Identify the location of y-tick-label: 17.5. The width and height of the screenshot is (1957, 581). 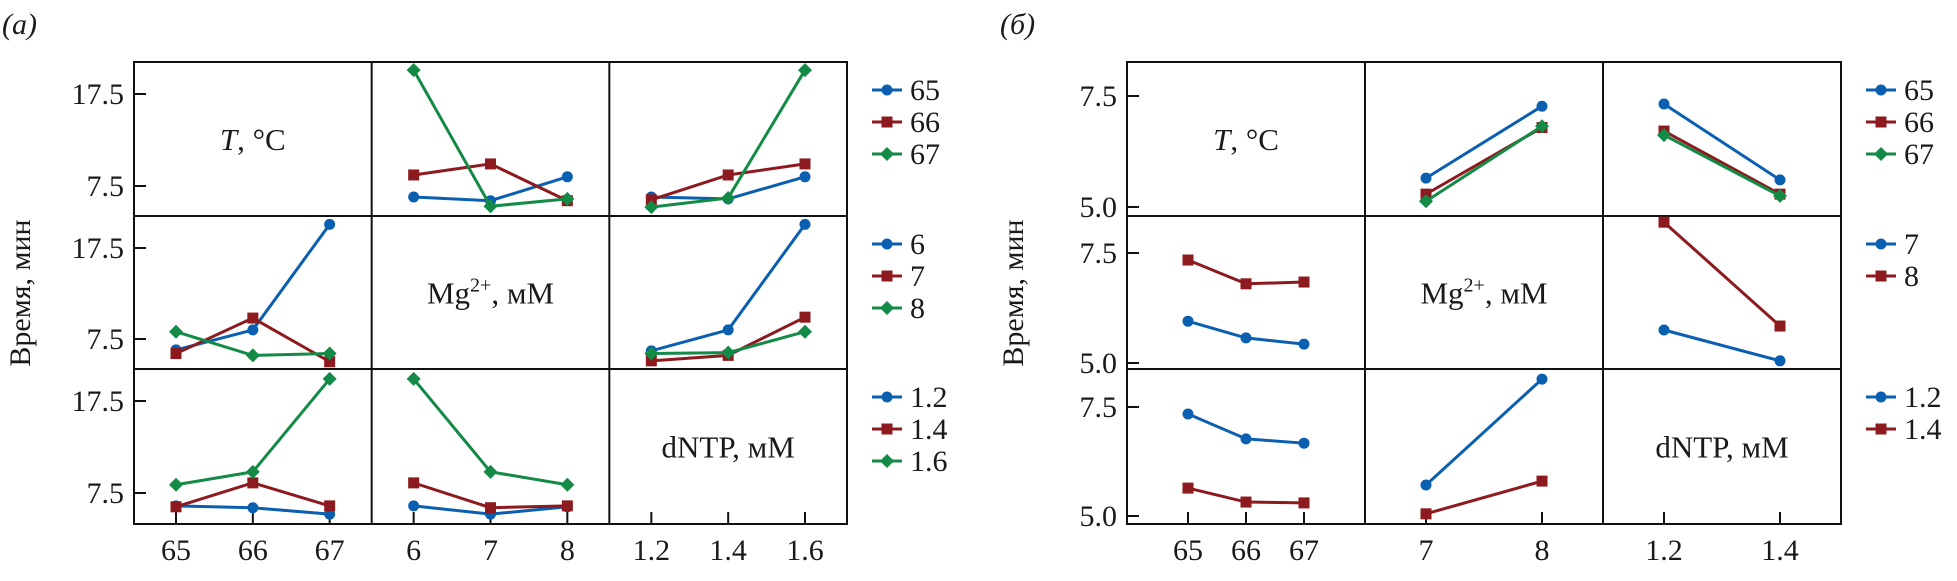
(98, 94).